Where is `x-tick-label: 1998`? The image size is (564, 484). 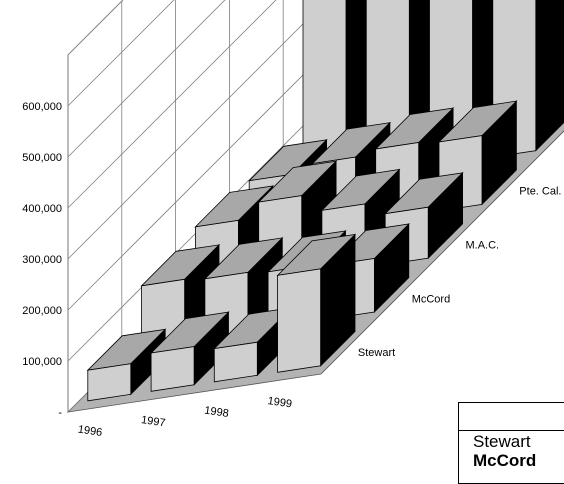 x-tick-label: 1998 is located at coordinates (217, 412).